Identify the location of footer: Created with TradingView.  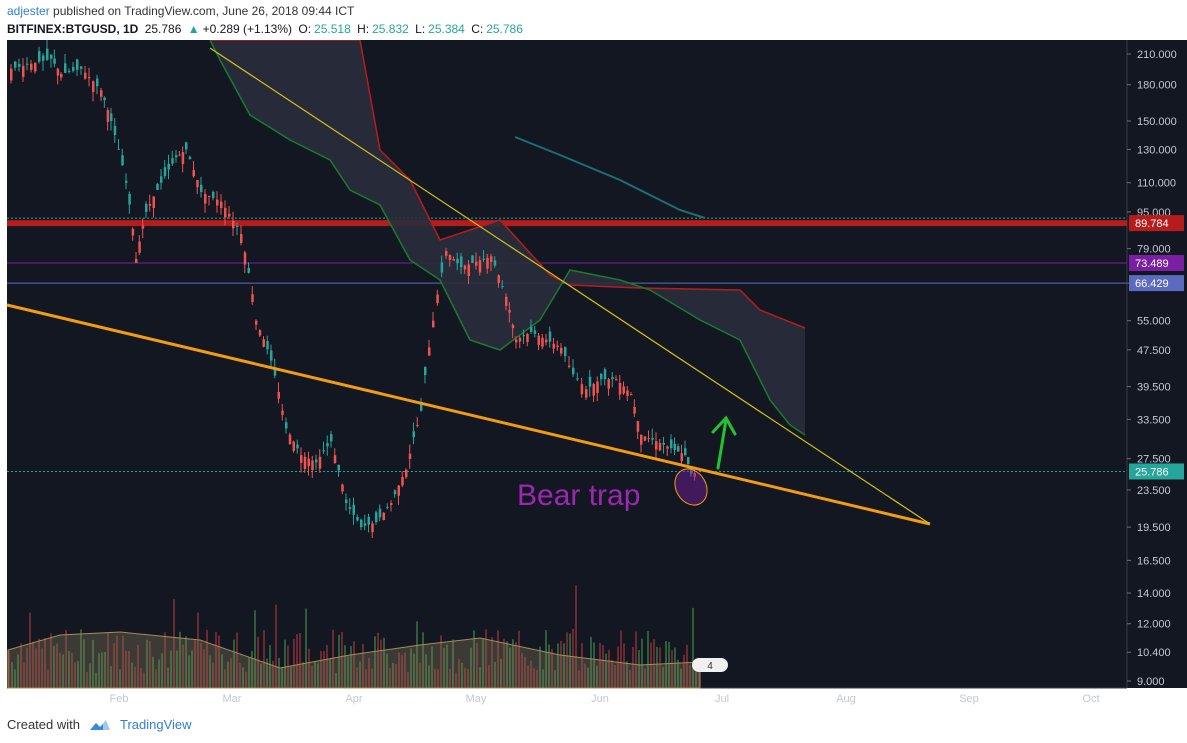
(99, 724).